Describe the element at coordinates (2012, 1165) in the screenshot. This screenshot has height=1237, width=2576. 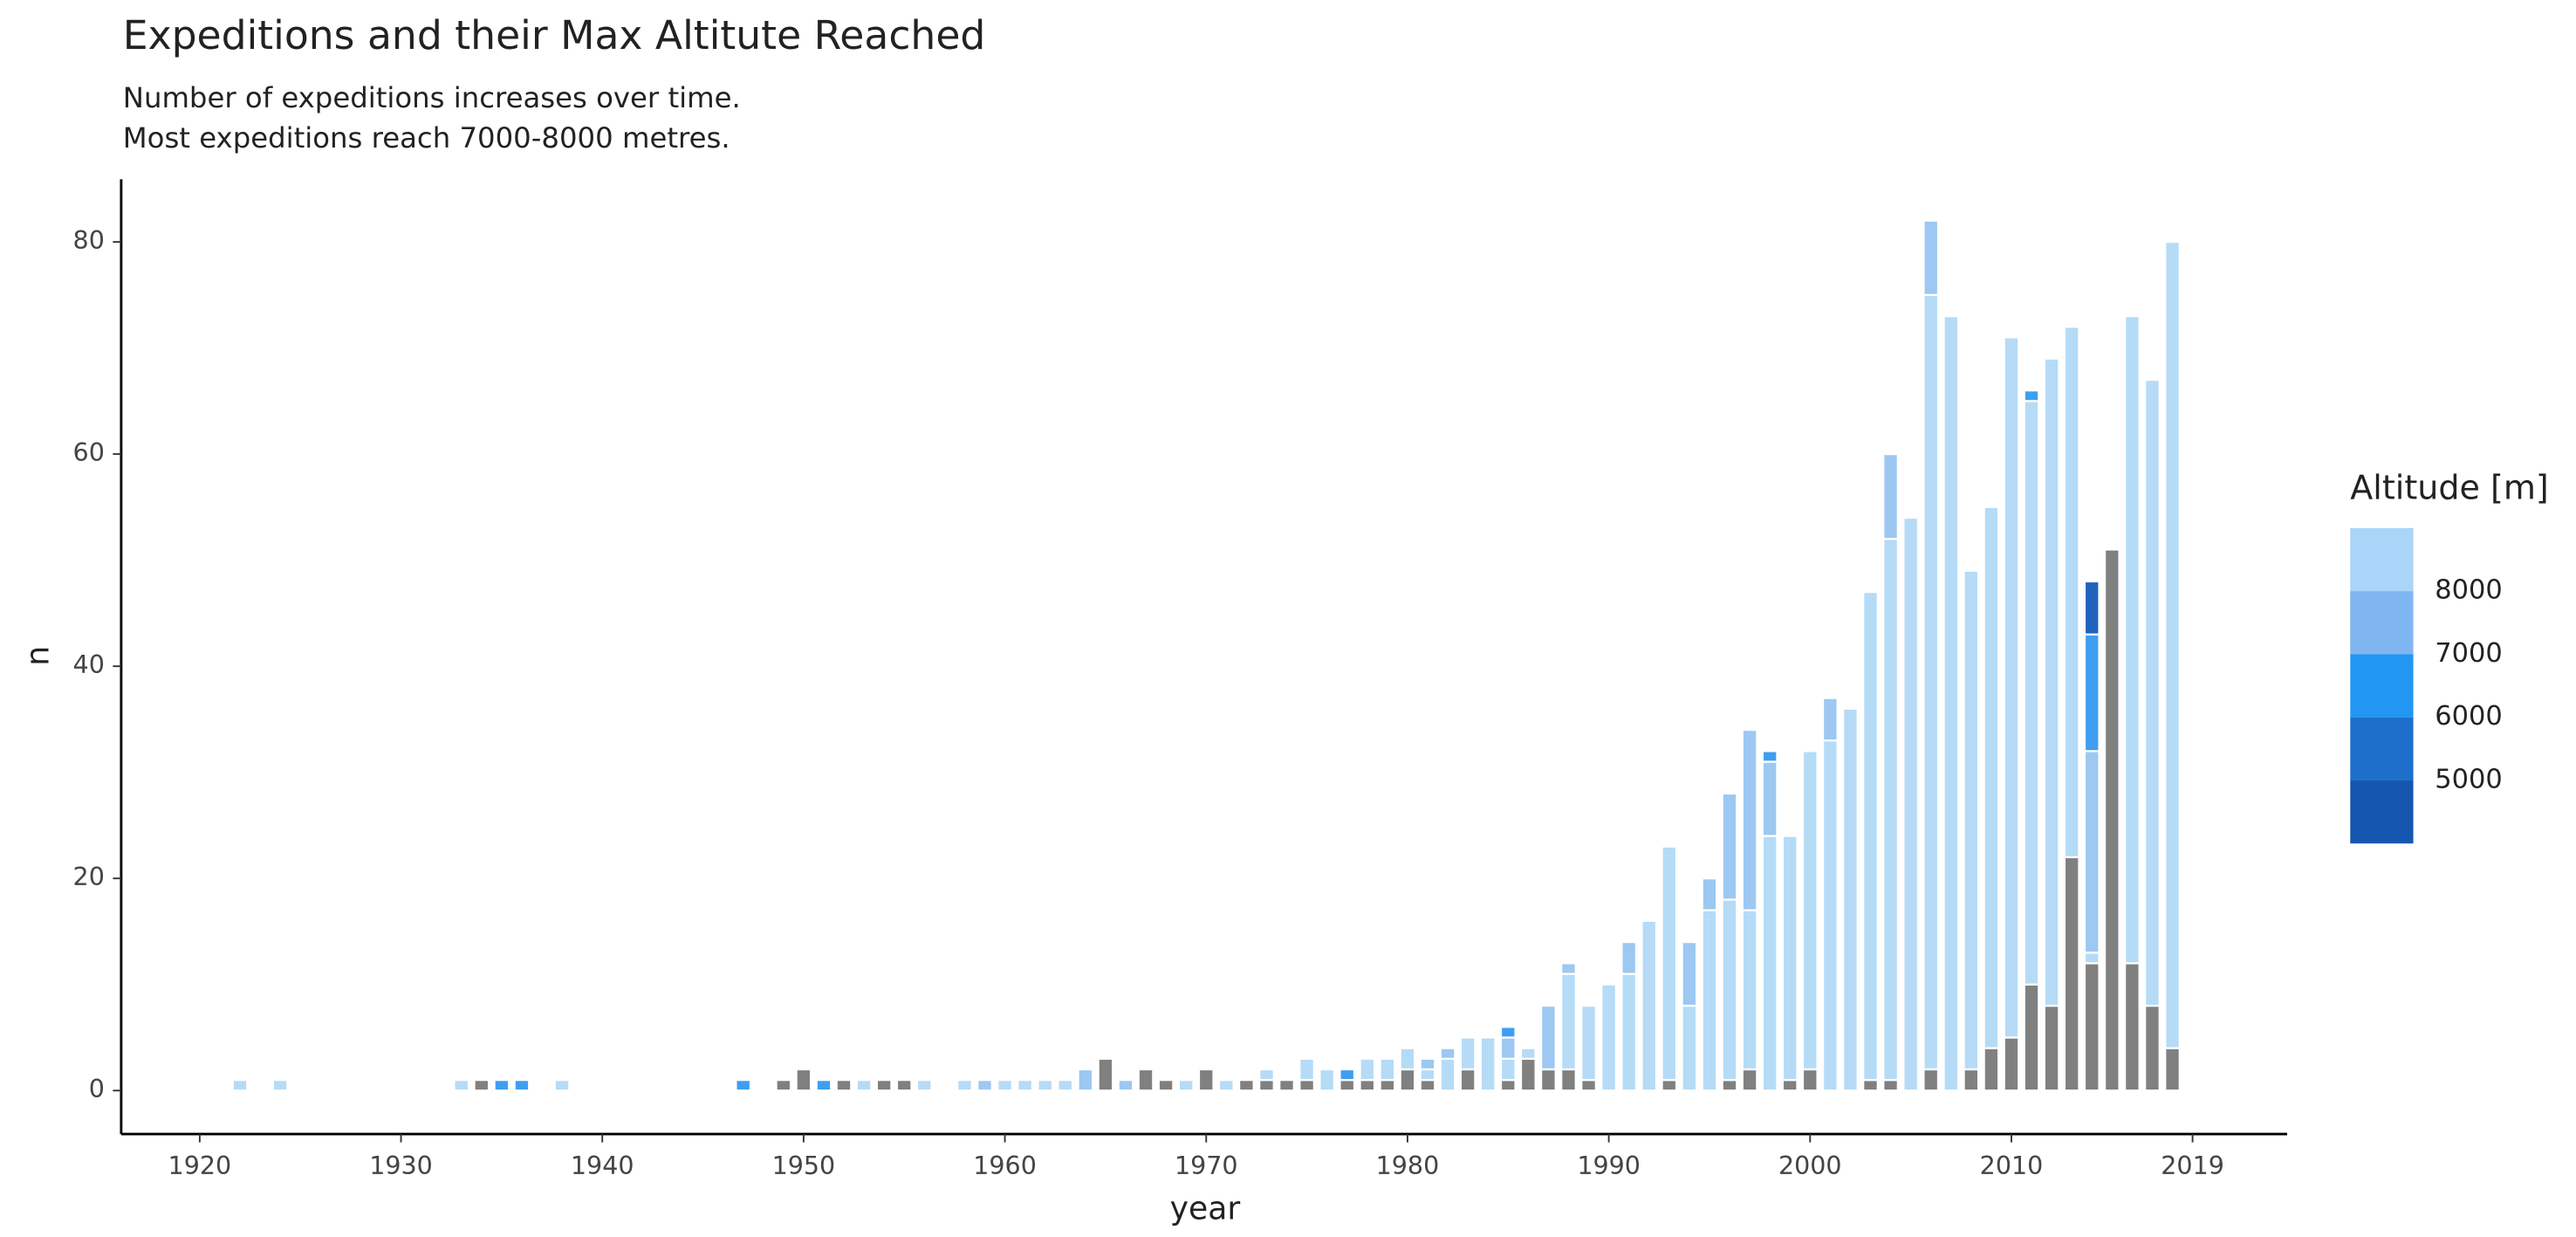
I see `x-tick-label: 2010` at that location.